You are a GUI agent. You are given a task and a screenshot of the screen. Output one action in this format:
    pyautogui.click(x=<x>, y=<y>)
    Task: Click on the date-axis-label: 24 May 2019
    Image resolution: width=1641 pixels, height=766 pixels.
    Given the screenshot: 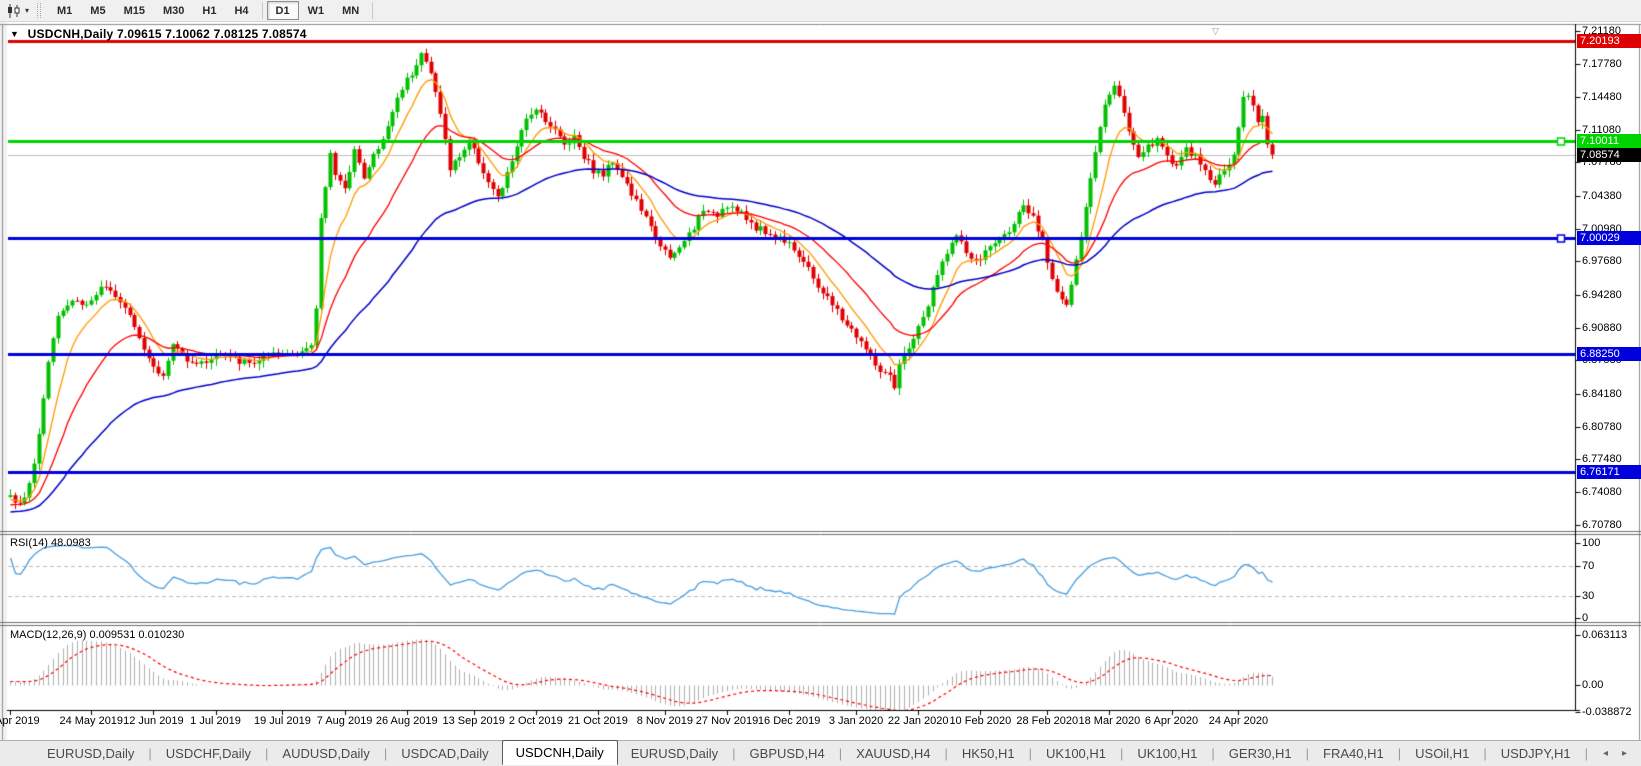 What is the action you would take?
    pyautogui.click(x=91, y=721)
    